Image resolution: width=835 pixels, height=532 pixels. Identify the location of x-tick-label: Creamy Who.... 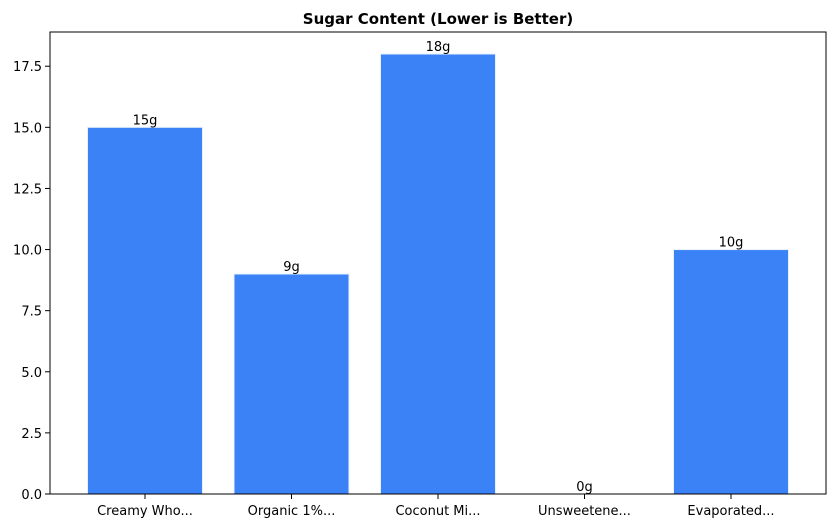
(145, 511).